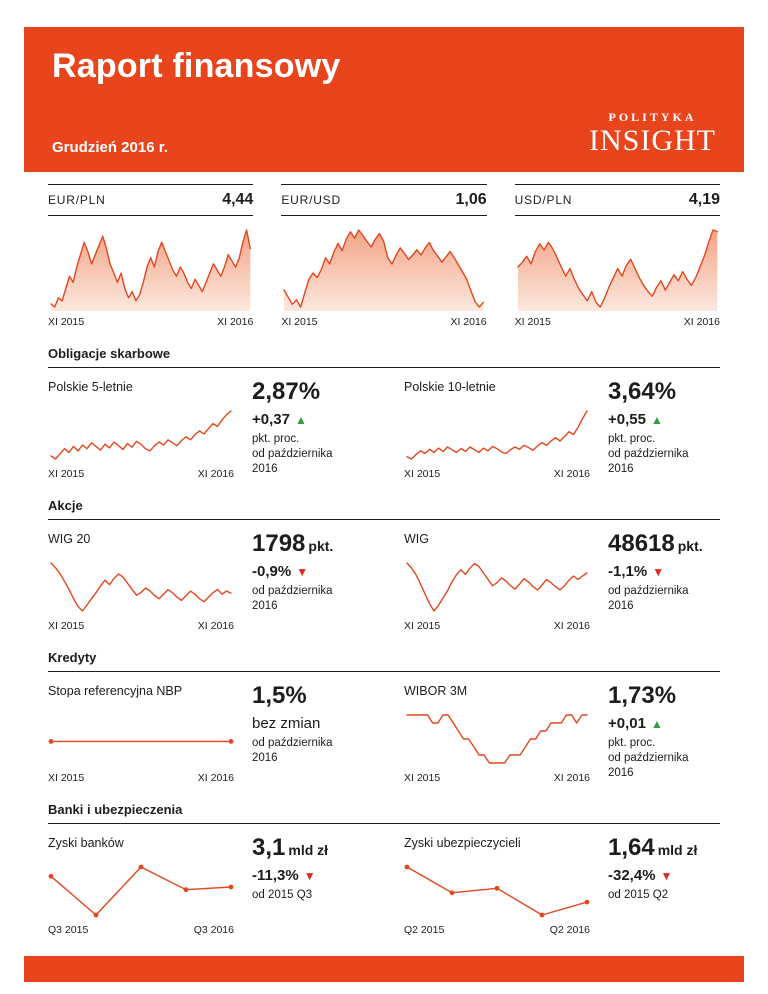  I want to click on metric-wig: WIG XI 2015 XI 2016 48618 pkt. -1,1%, so click(562, 582).